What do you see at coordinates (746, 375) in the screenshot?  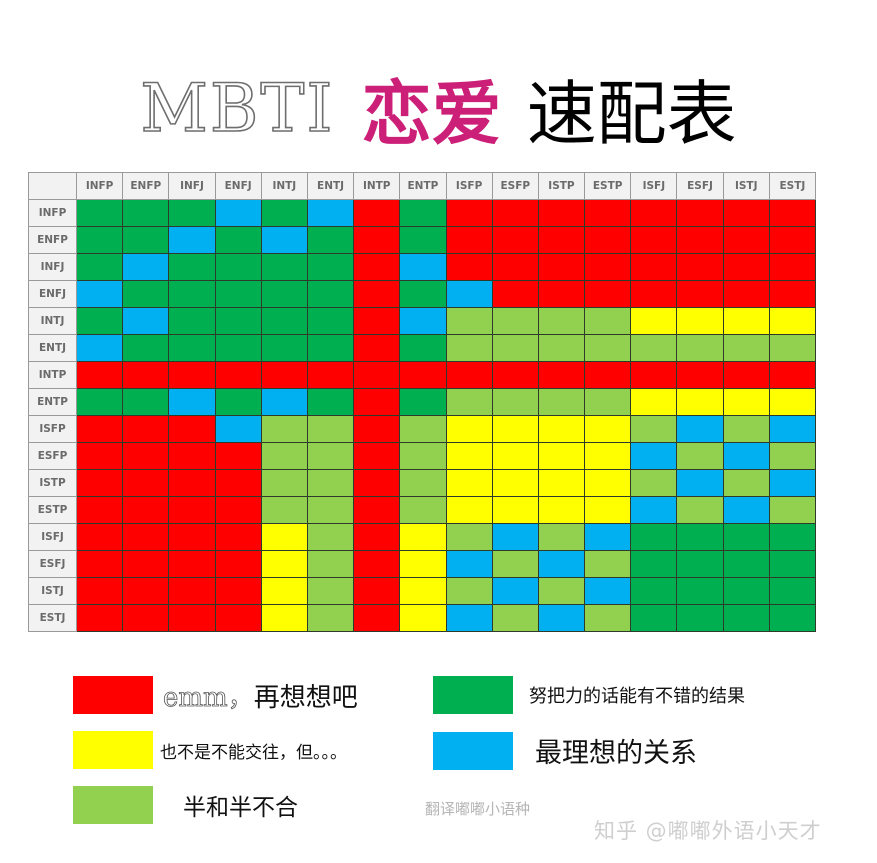 I see `grid-cell-intp-istj` at bounding box center [746, 375].